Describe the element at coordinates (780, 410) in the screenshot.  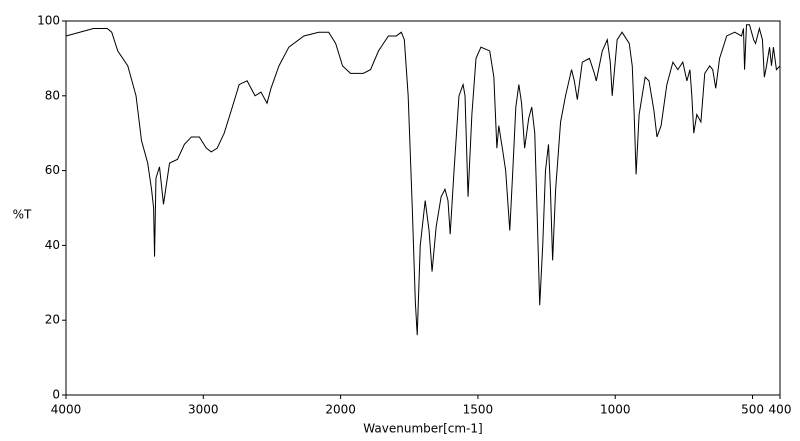
I see `x-tick-label: 400` at that location.